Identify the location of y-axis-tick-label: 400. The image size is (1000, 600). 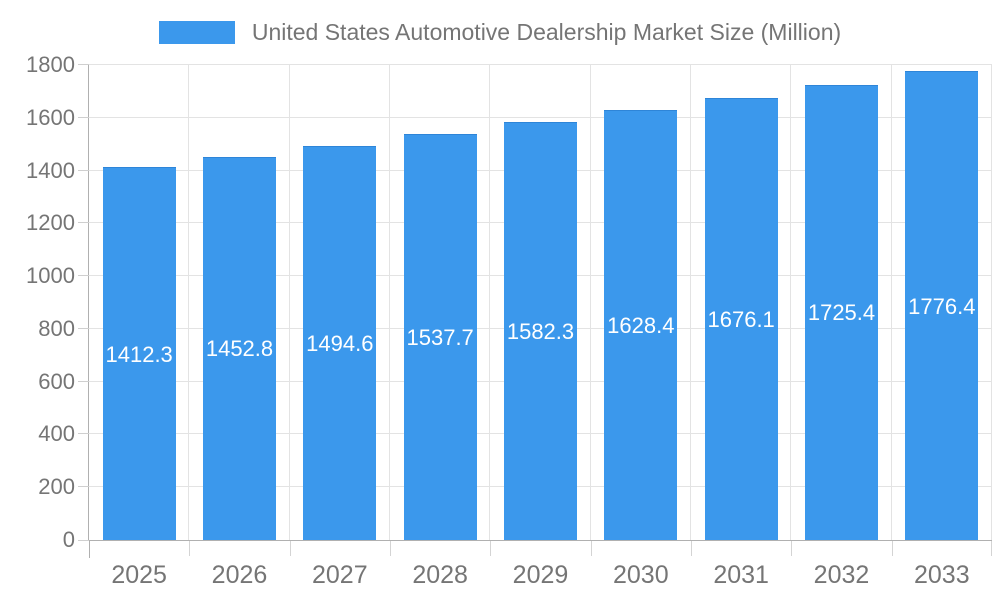
(56, 434).